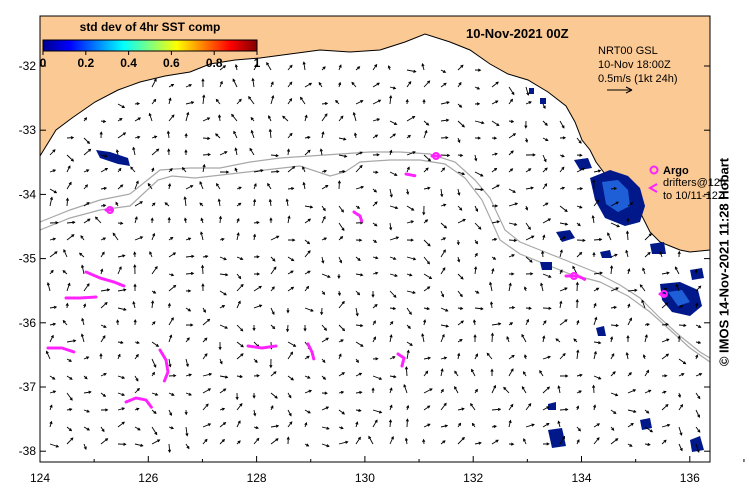 The width and height of the screenshot is (749, 496). Describe the element at coordinates (365, 478) in the screenshot. I see `x-tick-label: 130` at that location.